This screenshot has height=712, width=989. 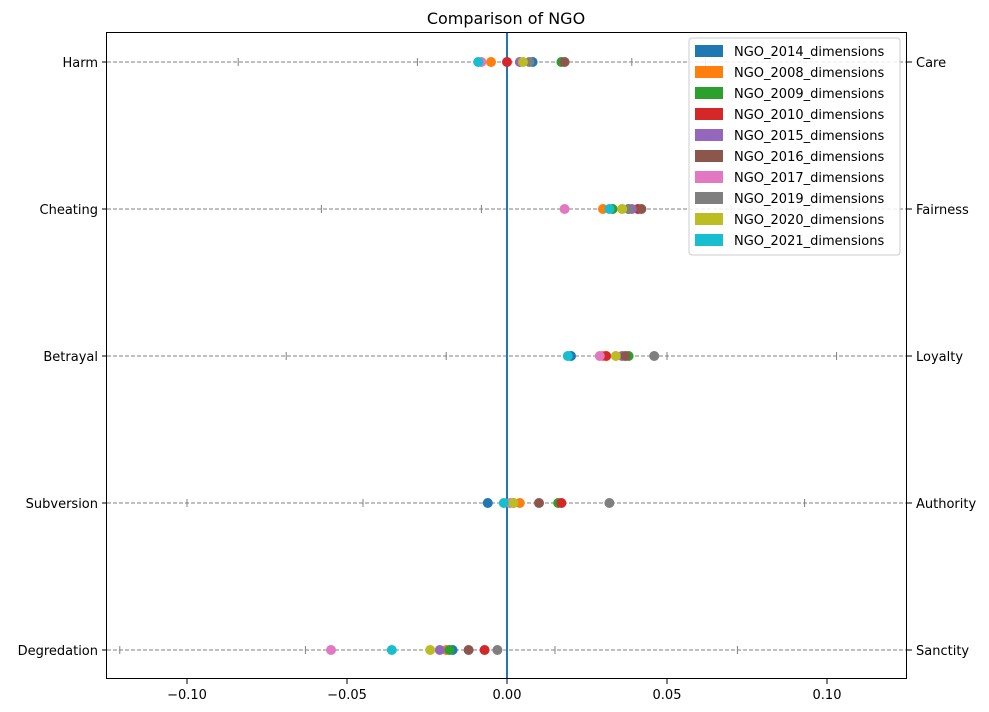 I want to click on point-NGO_2021_dimensions-Degredation, so click(x=391, y=650).